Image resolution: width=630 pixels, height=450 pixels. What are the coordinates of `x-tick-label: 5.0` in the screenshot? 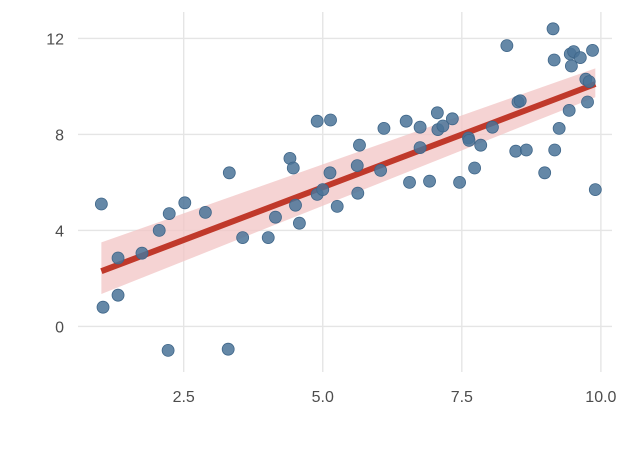 It's located at (323, 397).